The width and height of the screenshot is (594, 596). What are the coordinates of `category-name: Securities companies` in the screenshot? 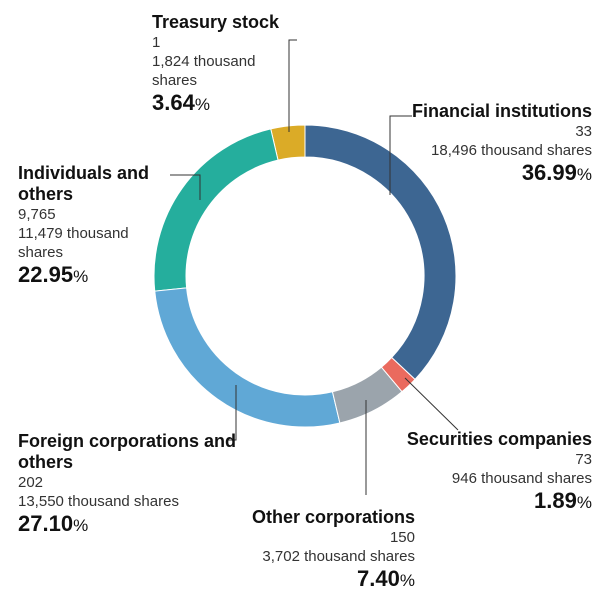 It's located at (499, 439).